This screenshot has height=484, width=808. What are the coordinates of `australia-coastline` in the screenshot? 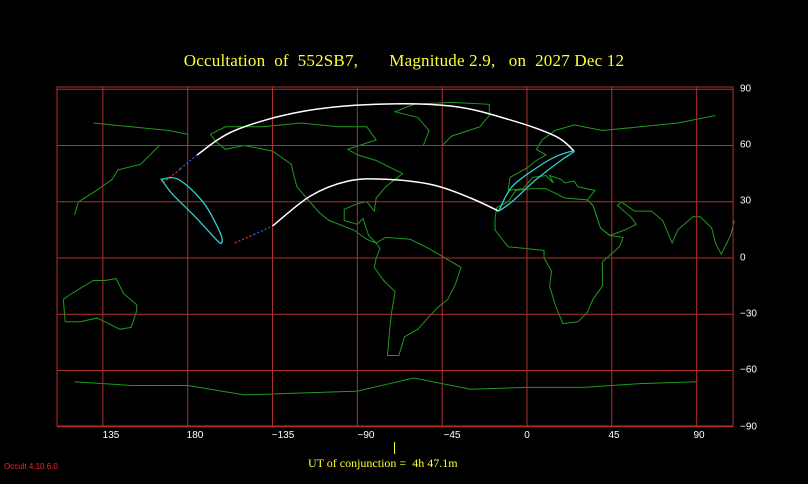 It's located at (100, 304).